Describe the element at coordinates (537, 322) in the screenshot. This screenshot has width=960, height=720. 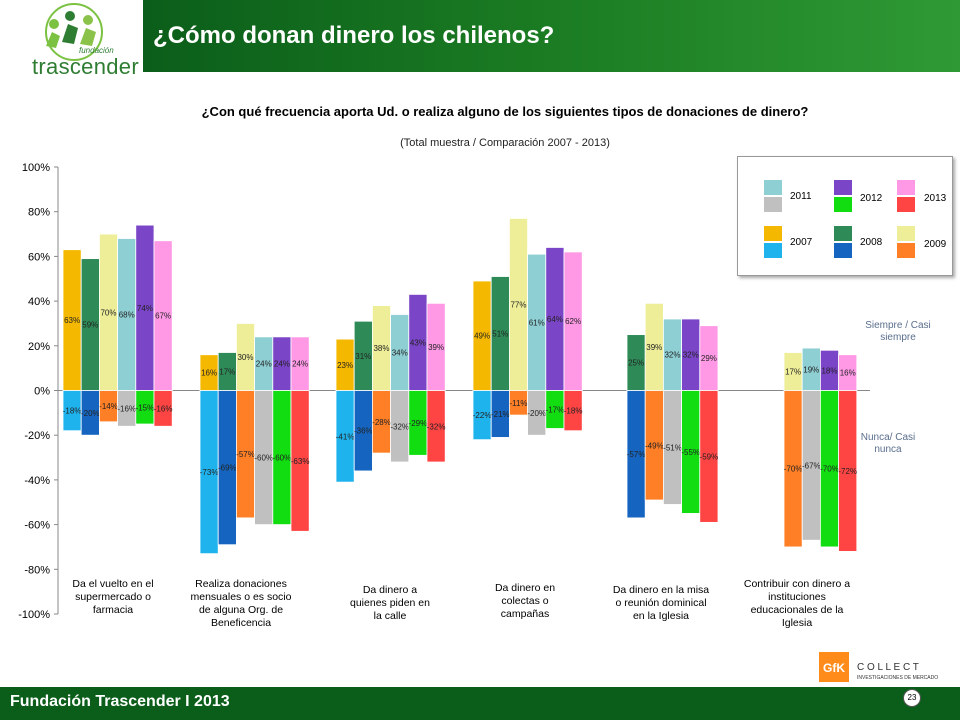
I see `data-label-positive: 61%` at that location.